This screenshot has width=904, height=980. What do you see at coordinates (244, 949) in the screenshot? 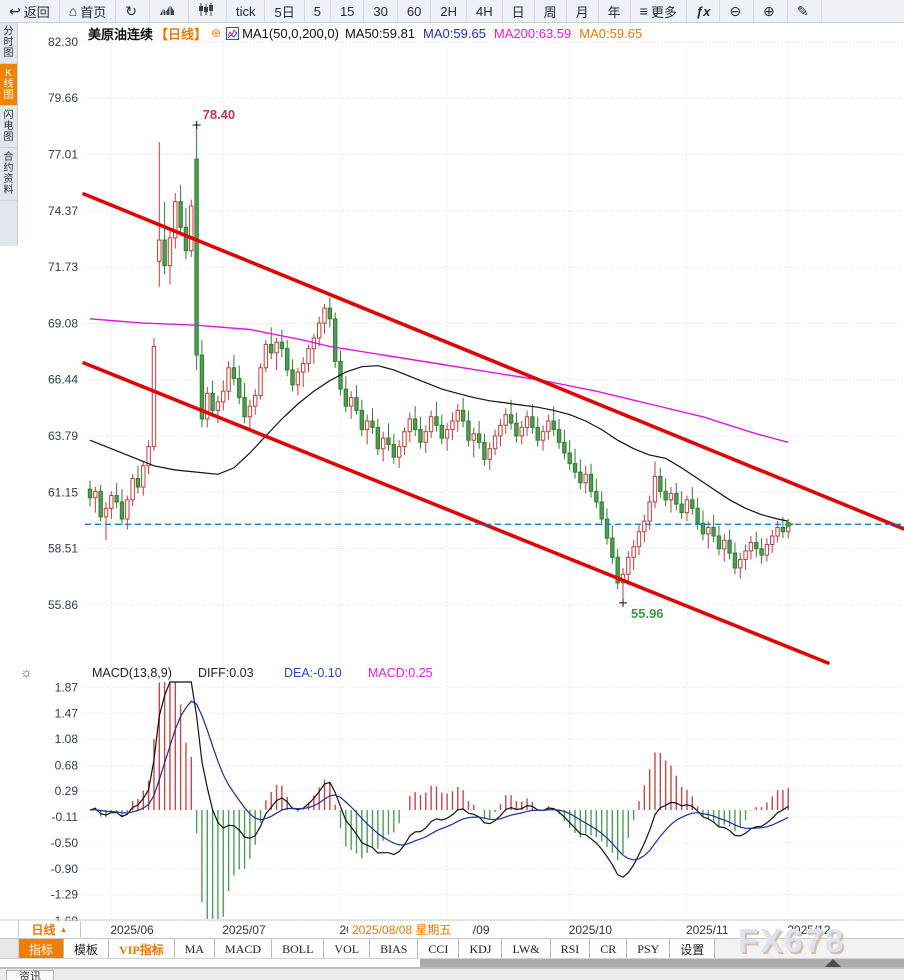
I see `tab-MACD: MACD` at bounding box center [244, 949].